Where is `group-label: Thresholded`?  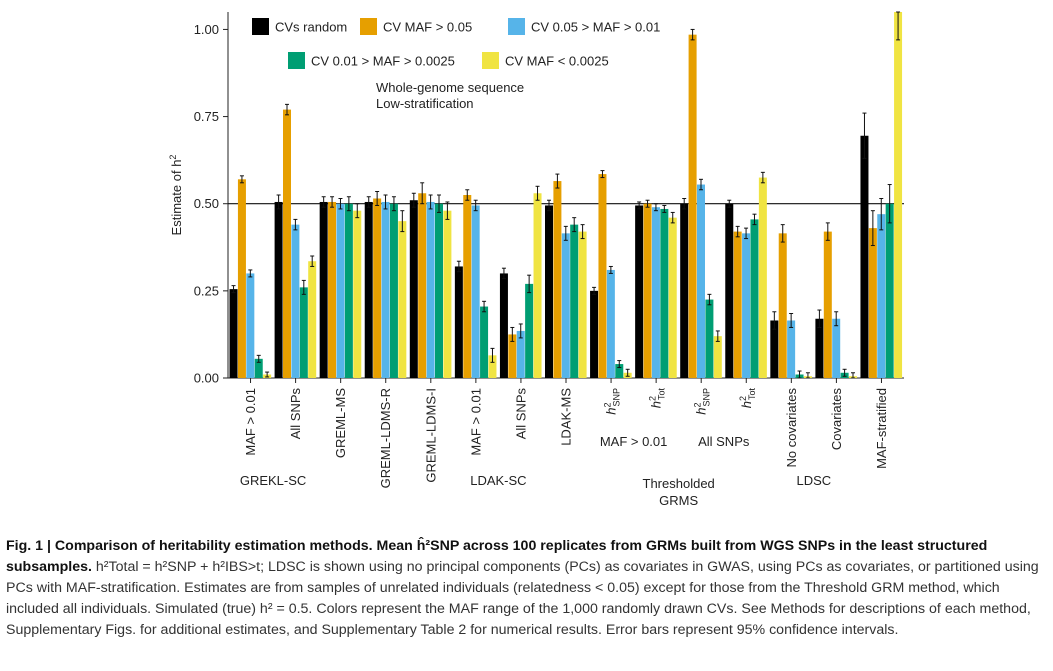 group-label: Thresholded is located at coordinates (679, 483).